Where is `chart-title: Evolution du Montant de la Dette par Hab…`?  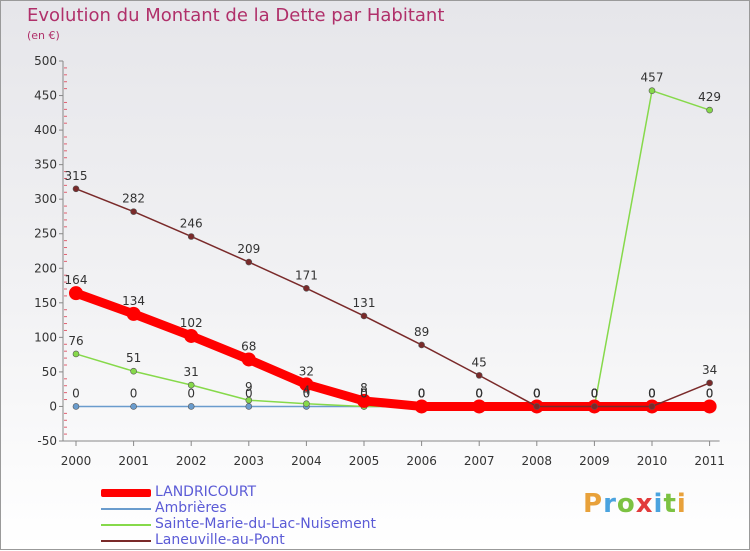
chart-title: Evolution du Montant de la Dette par Hab… is located at coordinates (236, 15).